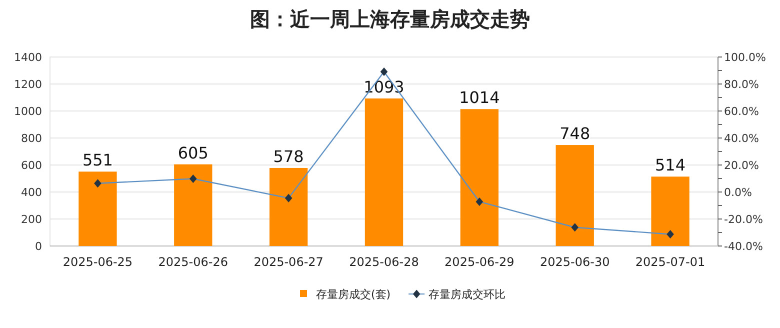 This screenshot has width=780, height=328. What do you see at coordinates (390, 19) in the screenshot?
I see `chart-title: 图：近一周上海存量房成交走势` at bounding box center [390, 19].